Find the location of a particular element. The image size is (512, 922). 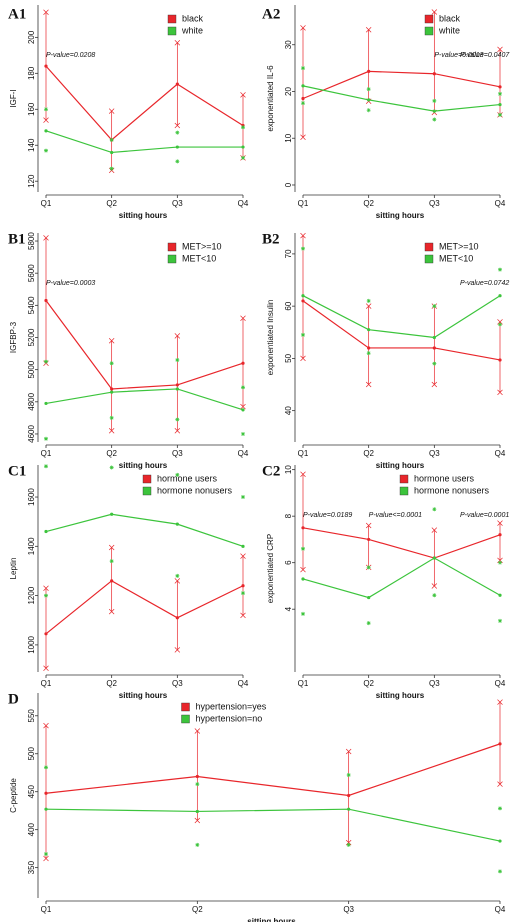

x-tick-label: Q1 is located at coordinates (46, 453).